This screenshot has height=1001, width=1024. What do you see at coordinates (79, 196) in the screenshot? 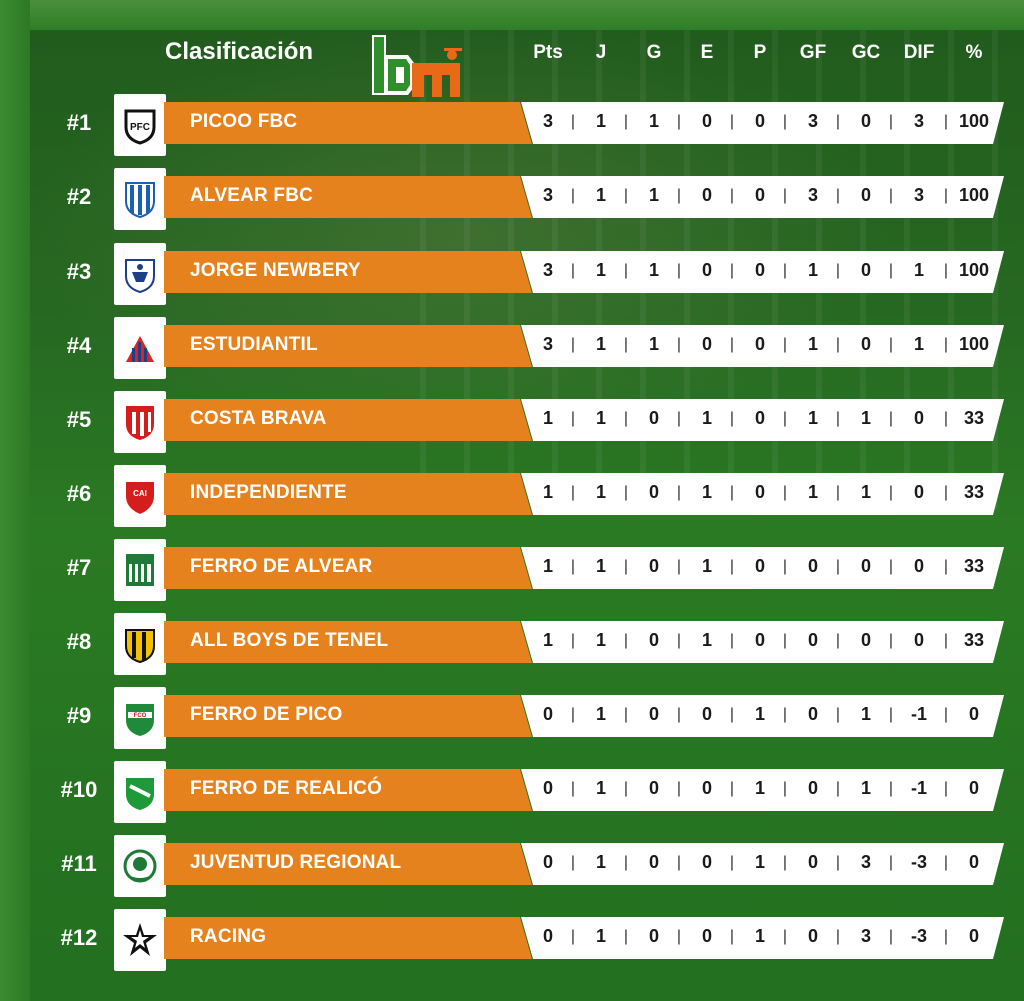
I see `rank-label: #2` at bounding box center [79, 196].